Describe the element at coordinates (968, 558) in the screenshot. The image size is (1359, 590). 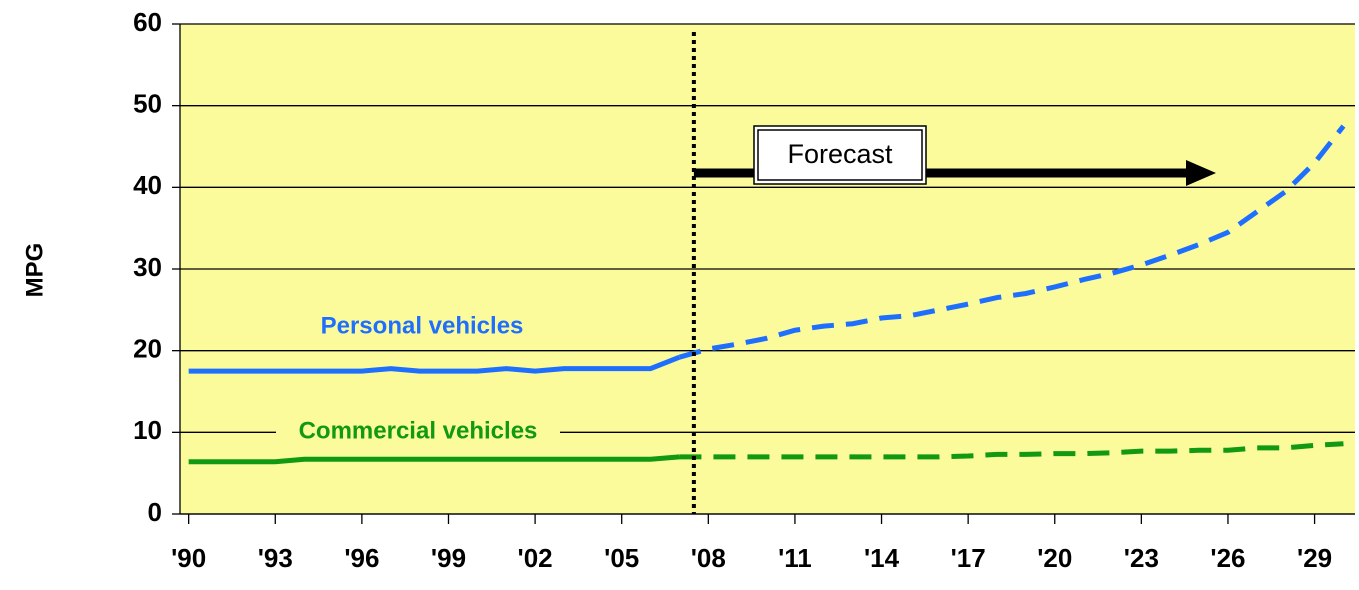
I see `x-tick-label: '17` at that location.